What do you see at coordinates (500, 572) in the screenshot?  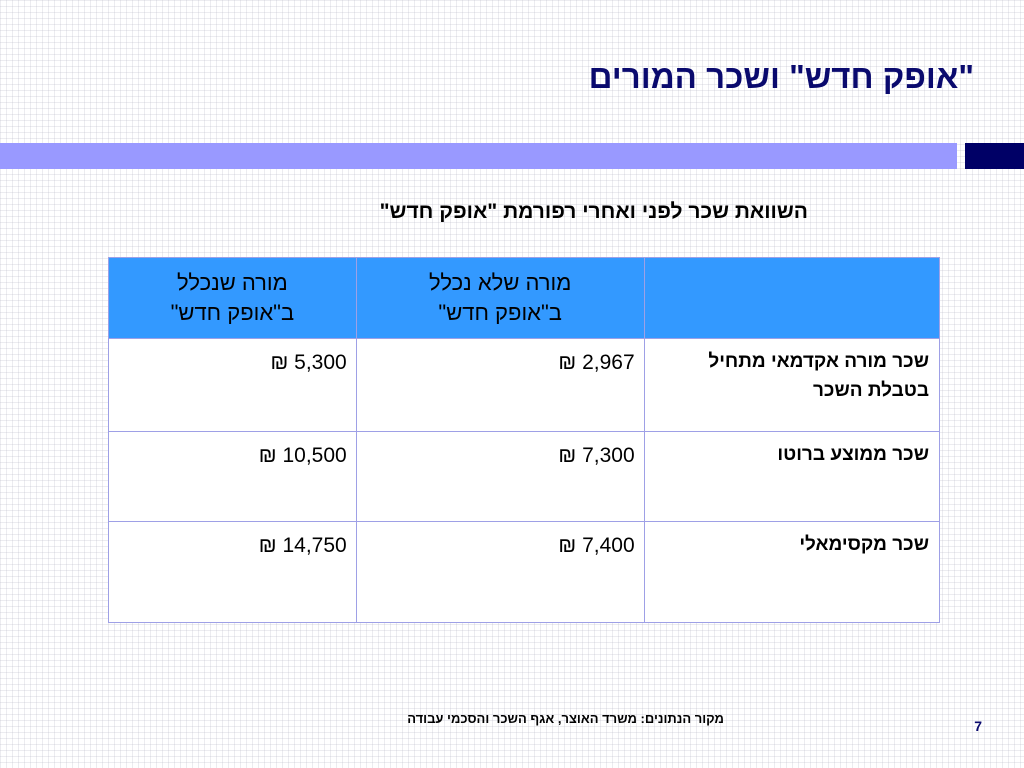 I see `value-not-included: 7,400 ₪` at bounding box center [500, 572].